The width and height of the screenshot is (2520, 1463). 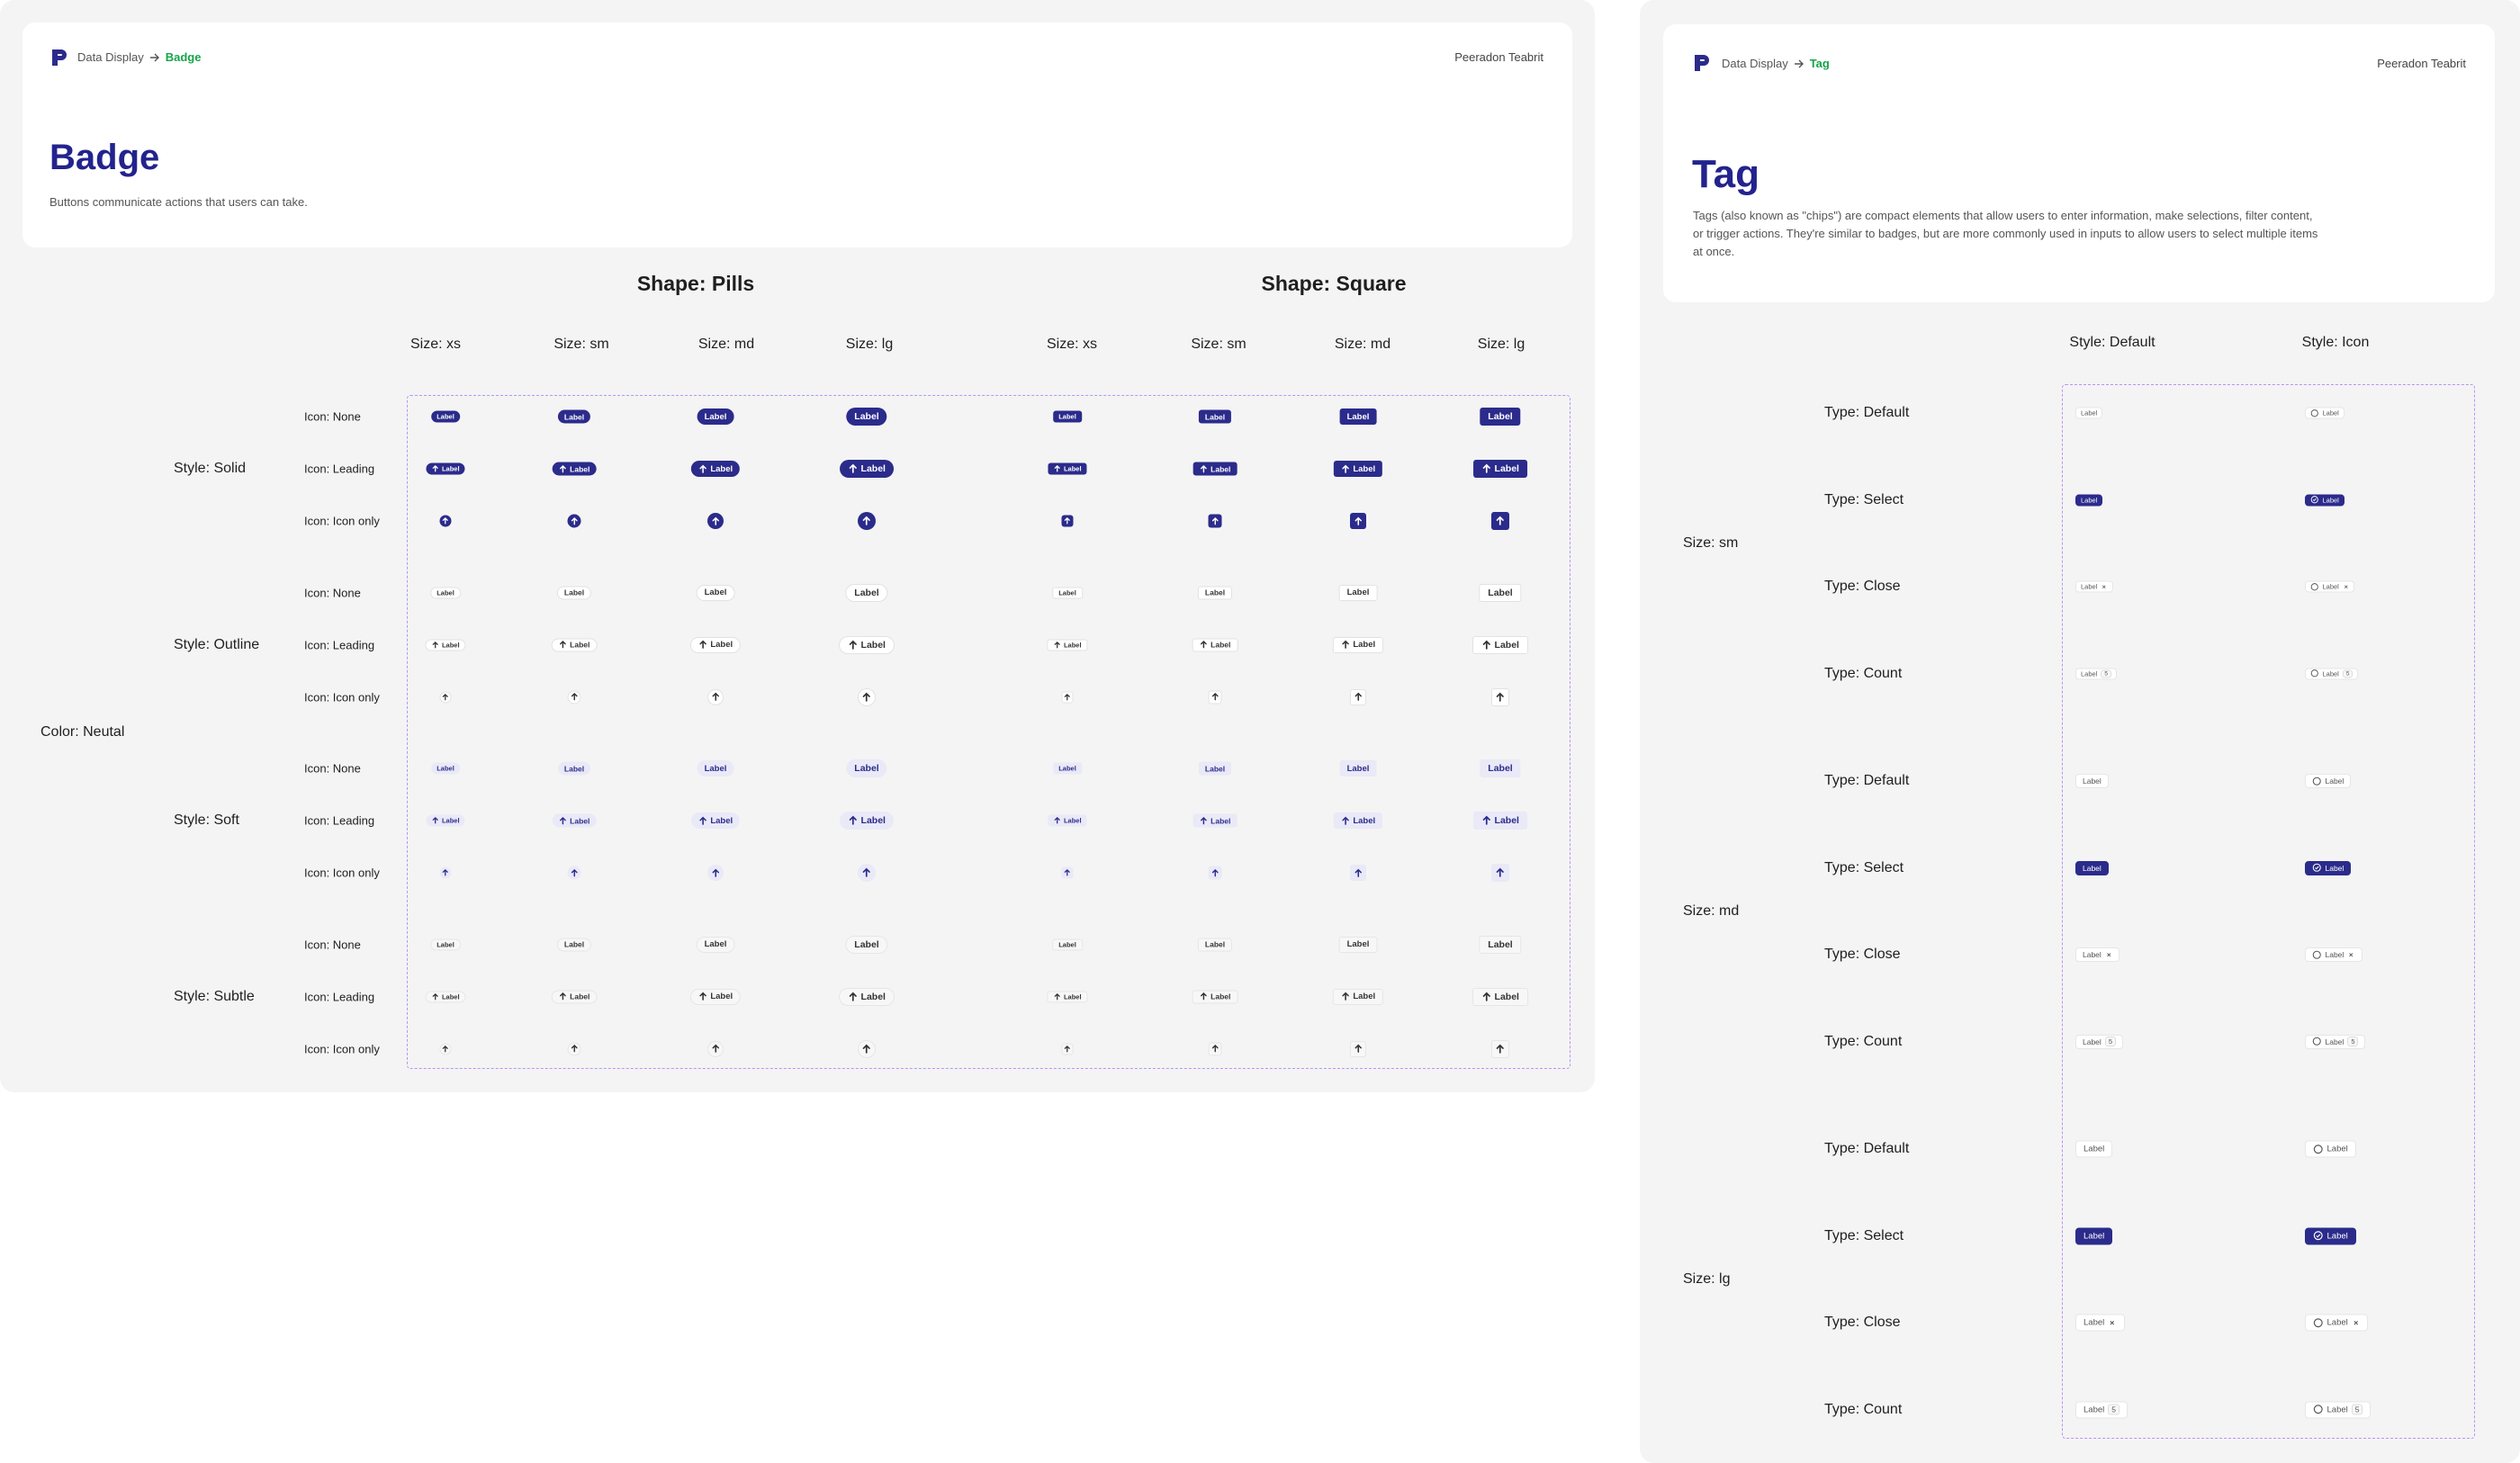 What do you see at coordinates (870, 345) in the screenshot?
I see `size-heading: Size: lg` at bounding box center [870, 345].